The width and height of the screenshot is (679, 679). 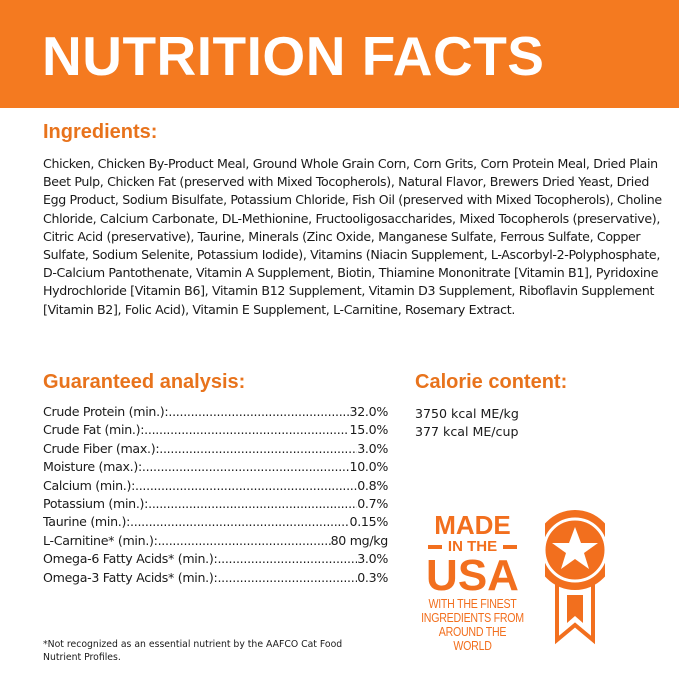 What do you see at coordinates (100, 132) in the screenshot?
I see `ingredients-heading: Ingredients:` at bounding box center [100, 132].